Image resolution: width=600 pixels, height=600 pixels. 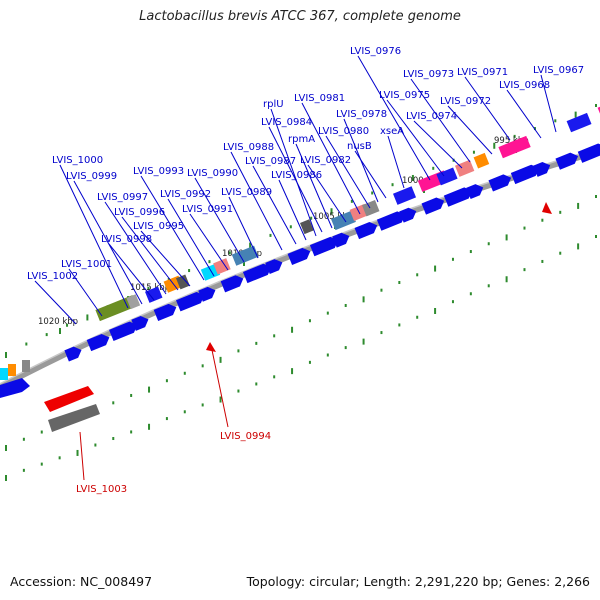 What do you see at coordinates (74, 418) in the screenshot?
I see `reverse-gene-block` at bounding box center [74, 418].